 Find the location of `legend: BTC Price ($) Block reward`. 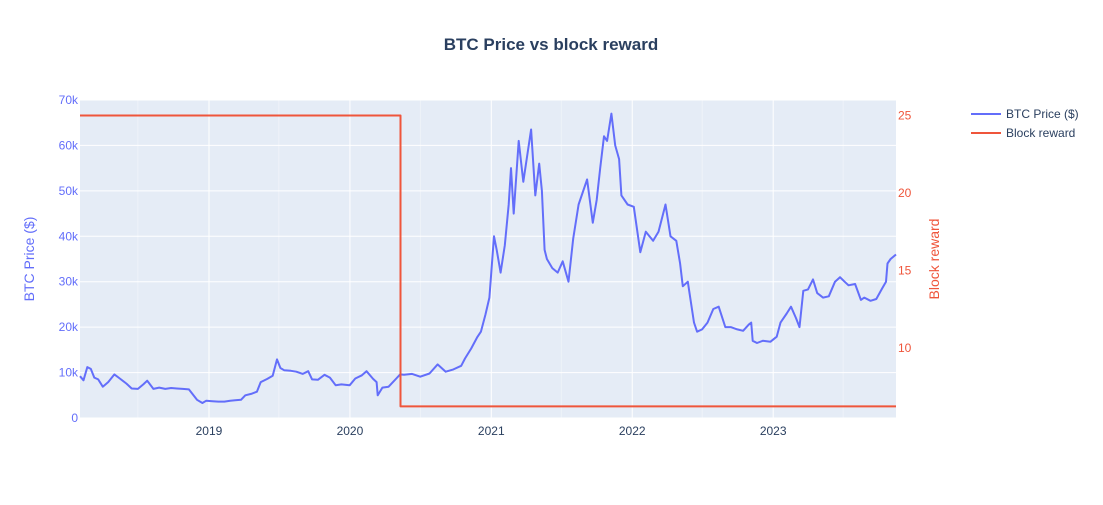

legend: BTC Price ($) Block reward is located at coordinates (1025, 123).